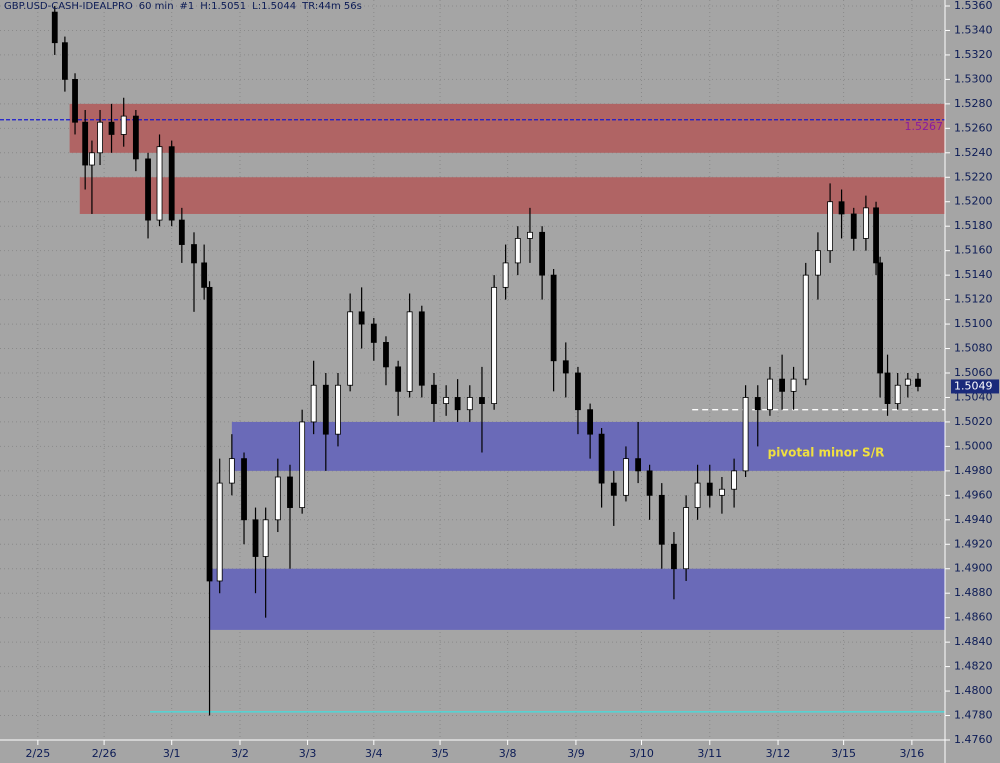  What do you see at coordinates (973, 103) in the screenshot?
I see `y-tick-label: 1.5280` at bounding box center [973, 103].